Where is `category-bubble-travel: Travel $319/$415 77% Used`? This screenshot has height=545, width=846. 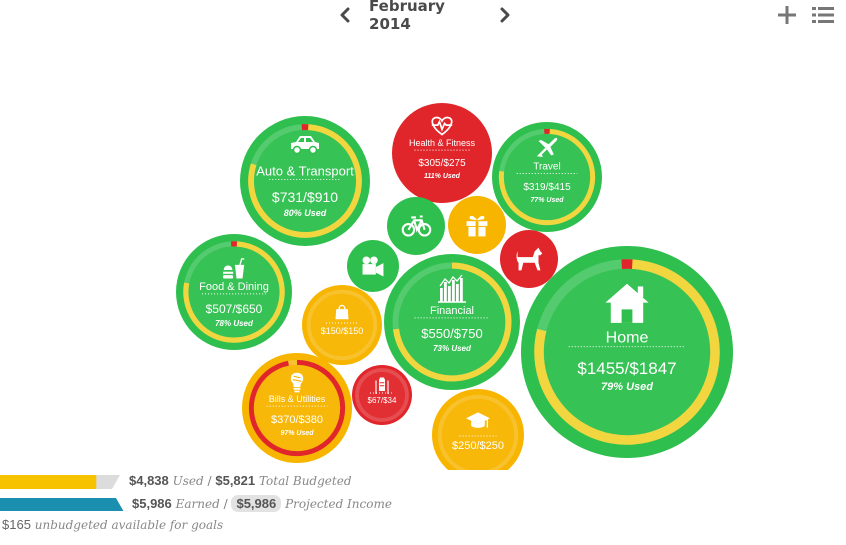
category-bubble-travel: Travel $319/$415 77% Used is located at coordinates (547, 177).